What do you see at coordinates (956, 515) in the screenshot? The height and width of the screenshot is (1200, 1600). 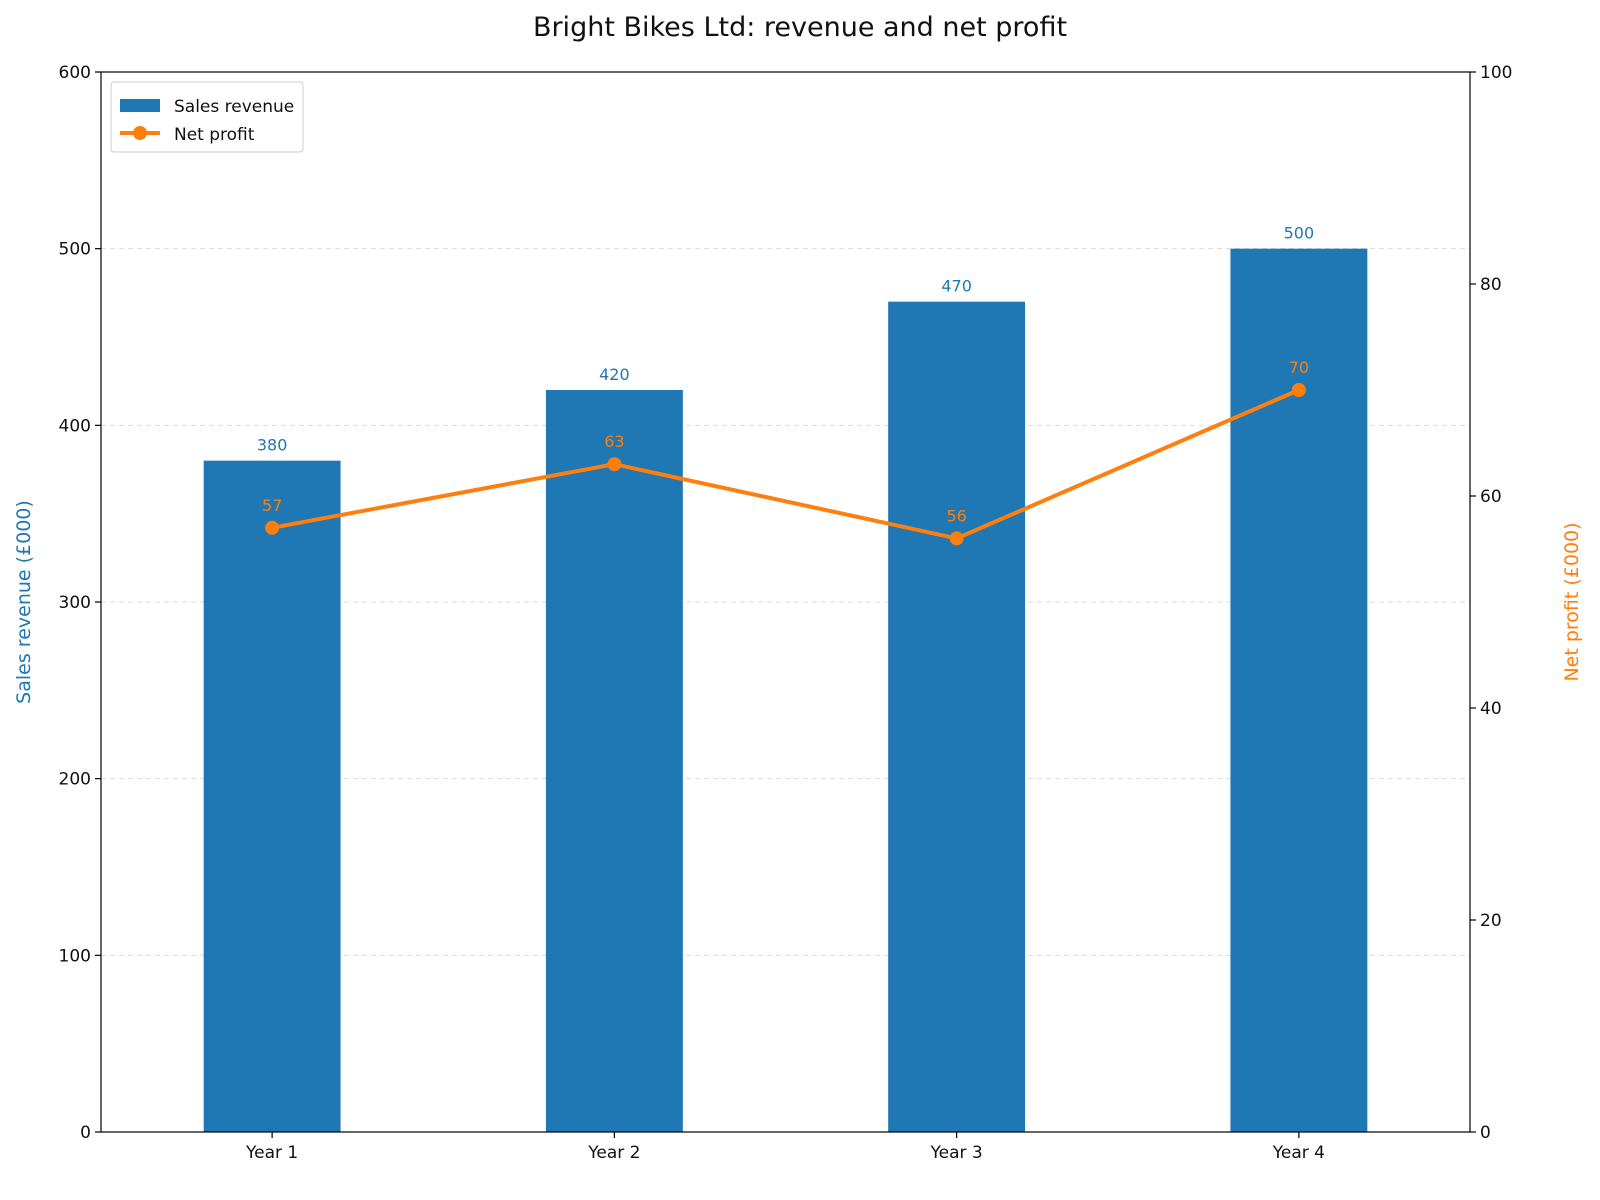 I see `line-data-label: 56` at bounding box center [956, 515].